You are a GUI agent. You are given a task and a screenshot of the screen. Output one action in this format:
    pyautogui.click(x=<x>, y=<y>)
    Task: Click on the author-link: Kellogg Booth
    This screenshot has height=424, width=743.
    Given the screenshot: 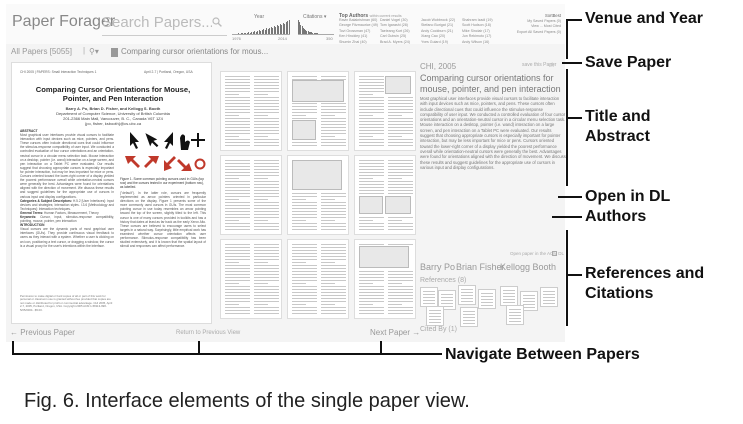 What is the action you would take?
    pyautogui.click(x=528, y=267)
    